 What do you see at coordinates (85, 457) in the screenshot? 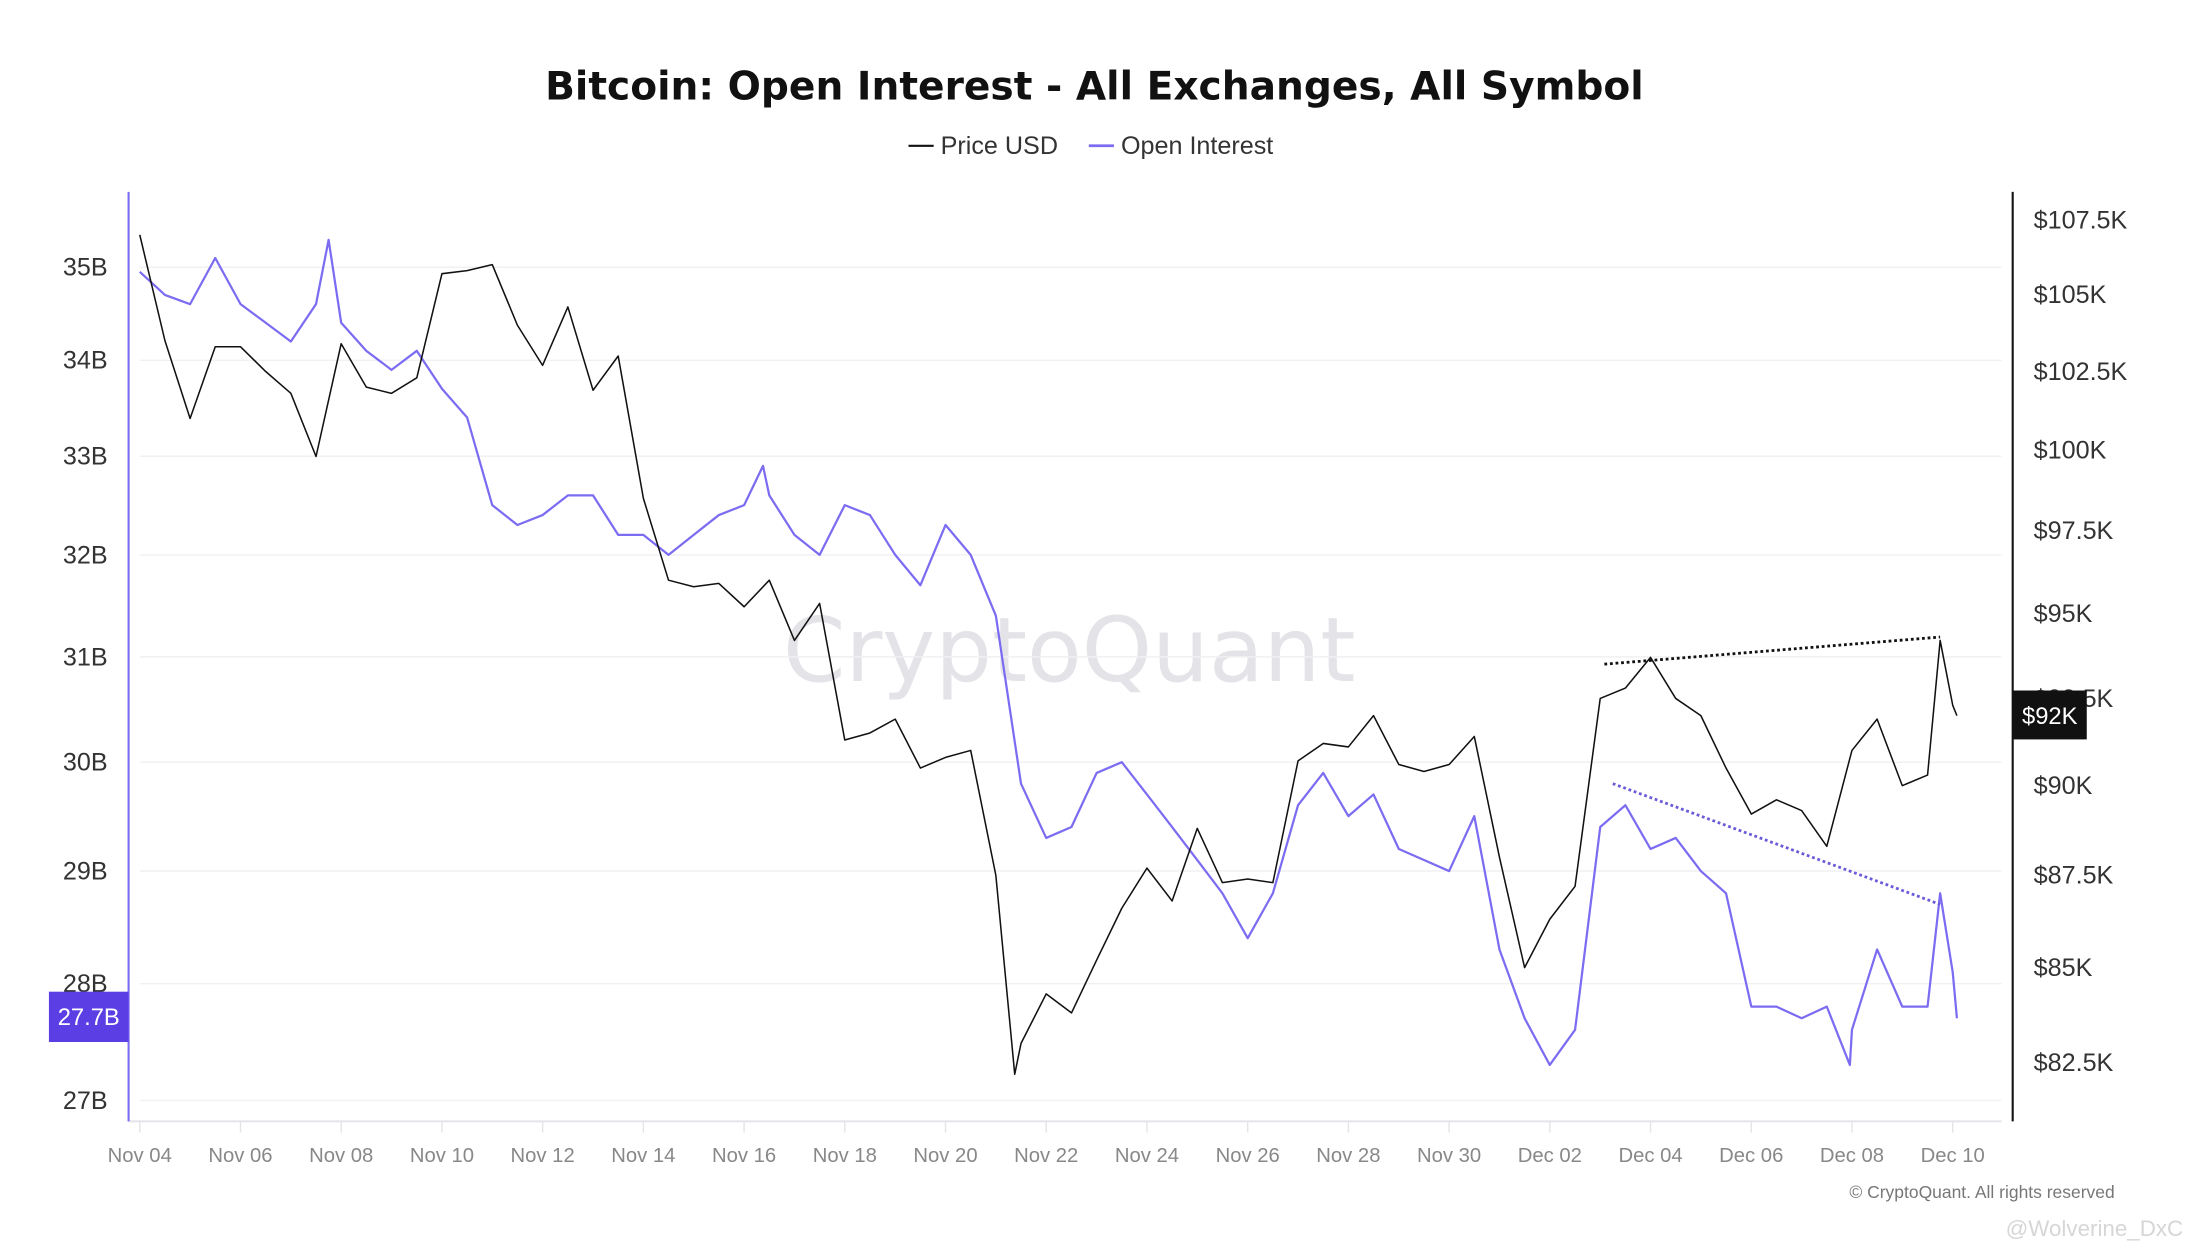
I see `left-axis-tick-label: 33B` at bounding box center [85, 457].